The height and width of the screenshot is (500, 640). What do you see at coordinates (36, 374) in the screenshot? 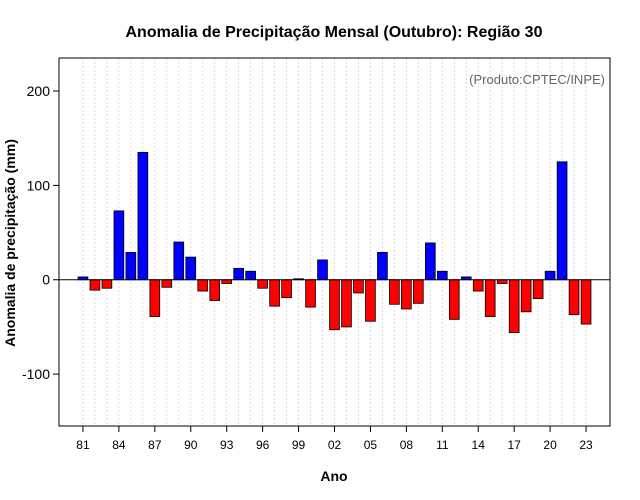
I see `y-tick-label: -100` at bounding box center [36, 374].